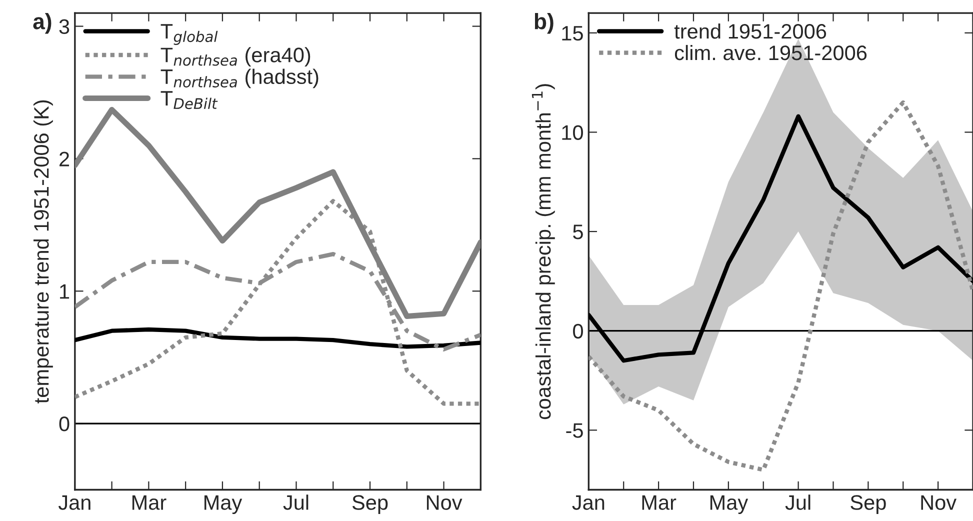  I want to click on line-series, so click(277, 338).